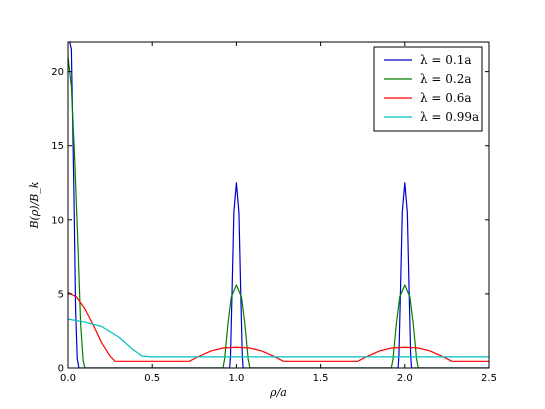  I want to click on y-tick-label: 0, so click(61, 369).